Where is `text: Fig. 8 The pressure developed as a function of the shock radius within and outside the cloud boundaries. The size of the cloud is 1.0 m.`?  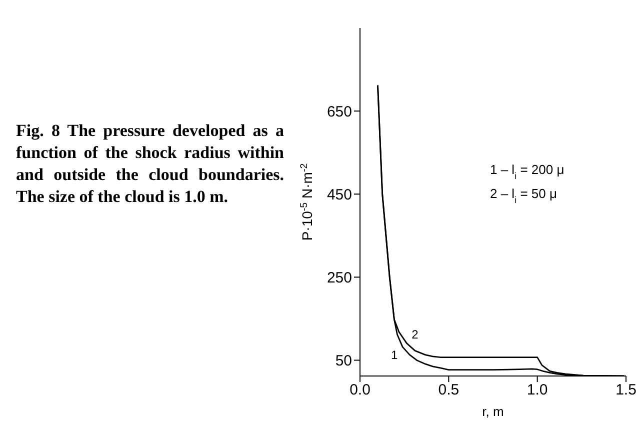
text: Fig. 8 The pressure developed as a function of the shock radius within and outside the cloud boundaries. The size of the cloud is 1.0 m. is located at coordinates (150, 164).